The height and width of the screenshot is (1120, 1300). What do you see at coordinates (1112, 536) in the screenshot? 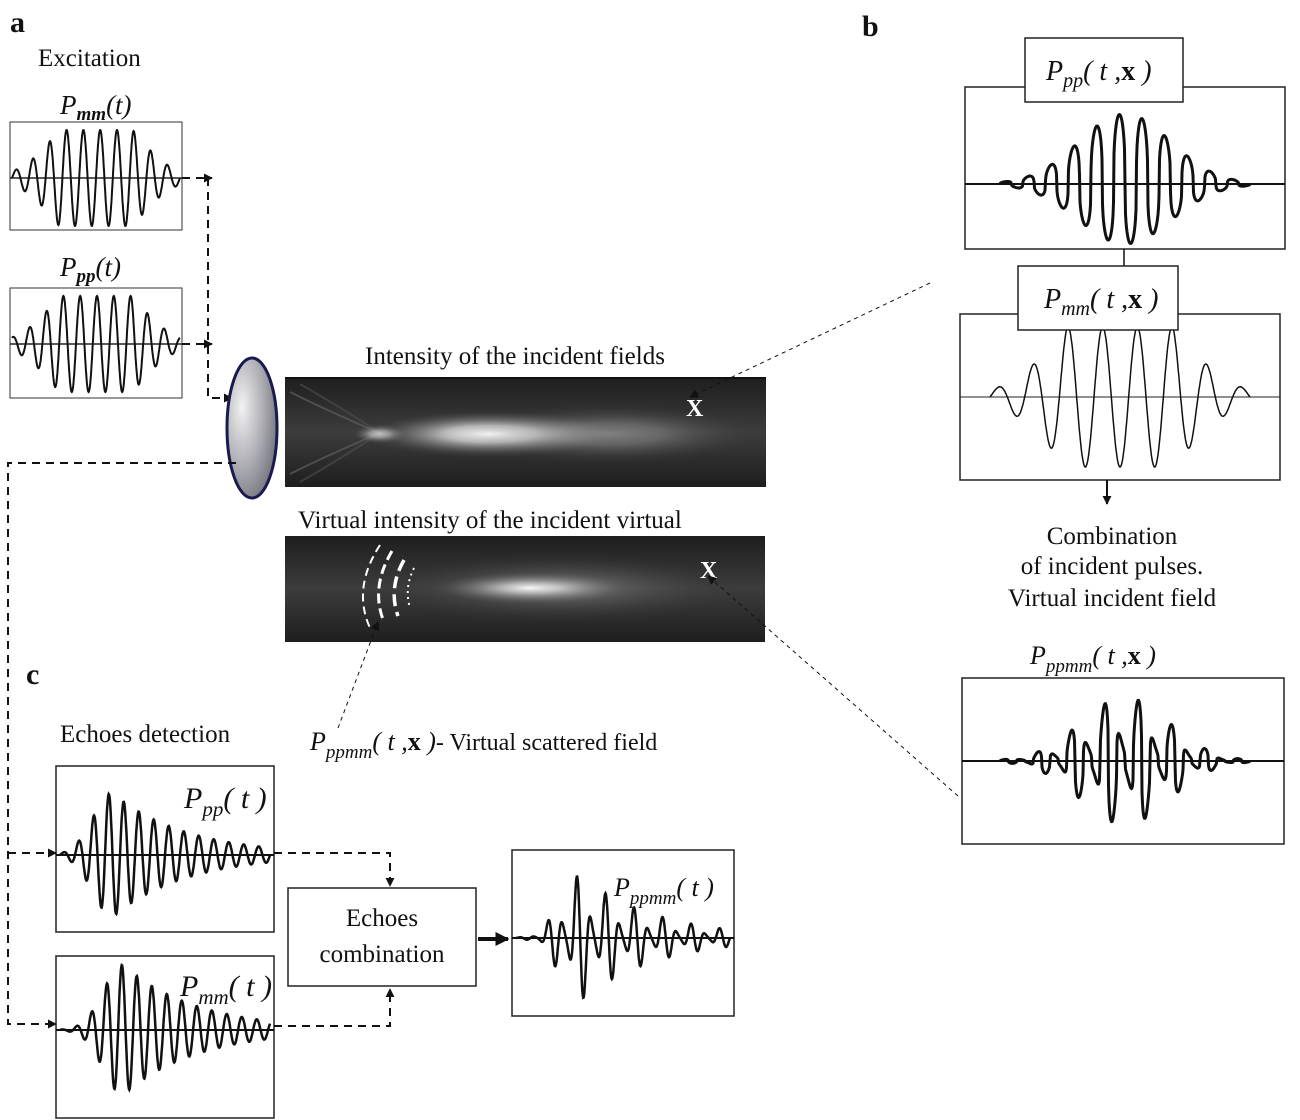
I see `svg-text: Combination` at bounding box center [1112, 536].